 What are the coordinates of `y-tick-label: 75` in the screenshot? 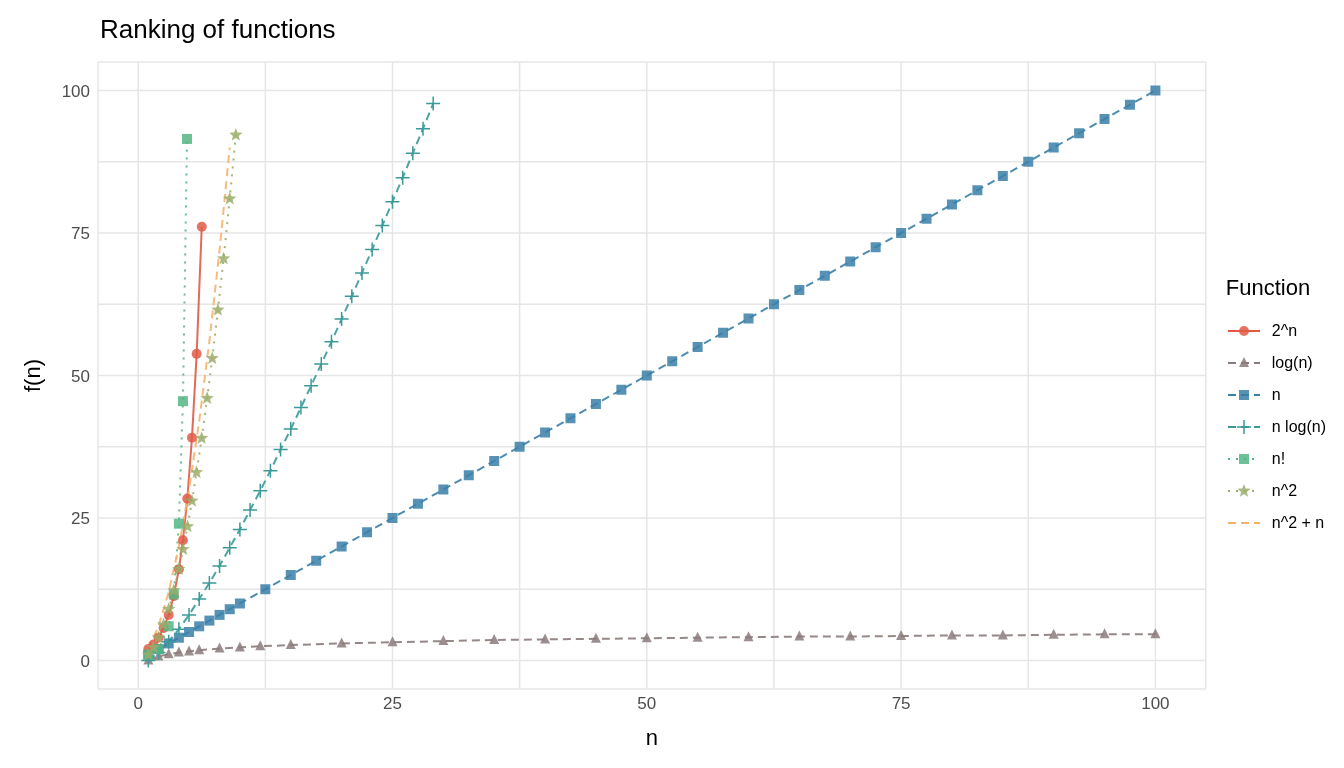 It's located at (80, 234).